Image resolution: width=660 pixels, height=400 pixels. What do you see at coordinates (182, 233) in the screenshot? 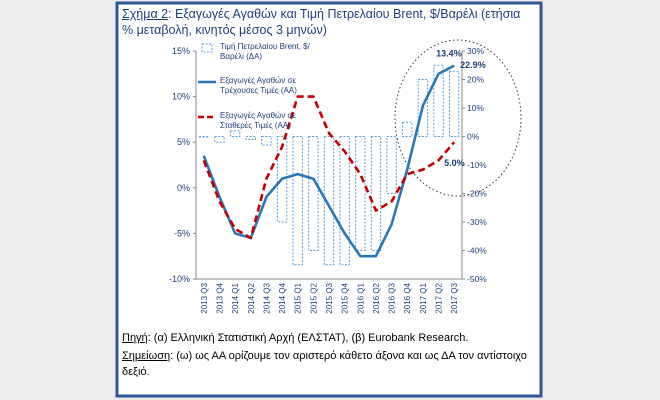
I see `y-tick-label: -5%` at bounding box center [182, 233].